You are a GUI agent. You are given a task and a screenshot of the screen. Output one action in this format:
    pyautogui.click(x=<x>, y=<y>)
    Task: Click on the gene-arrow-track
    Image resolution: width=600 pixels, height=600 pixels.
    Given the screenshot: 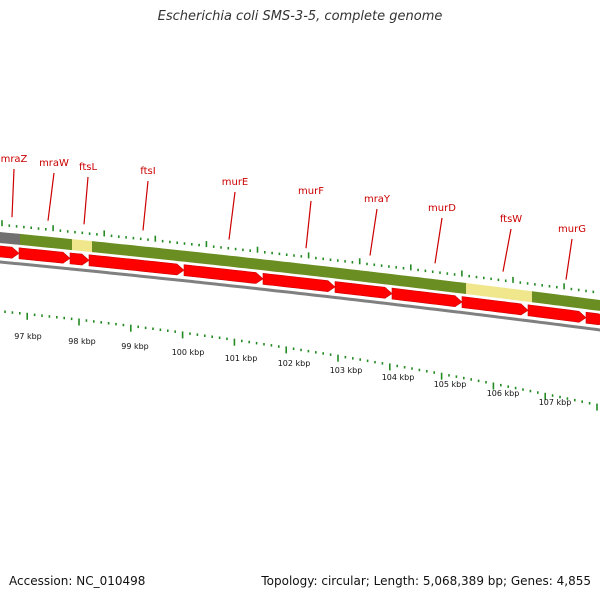 What is the action you would take?
    pyautogui.click(x=300, y=285)
    